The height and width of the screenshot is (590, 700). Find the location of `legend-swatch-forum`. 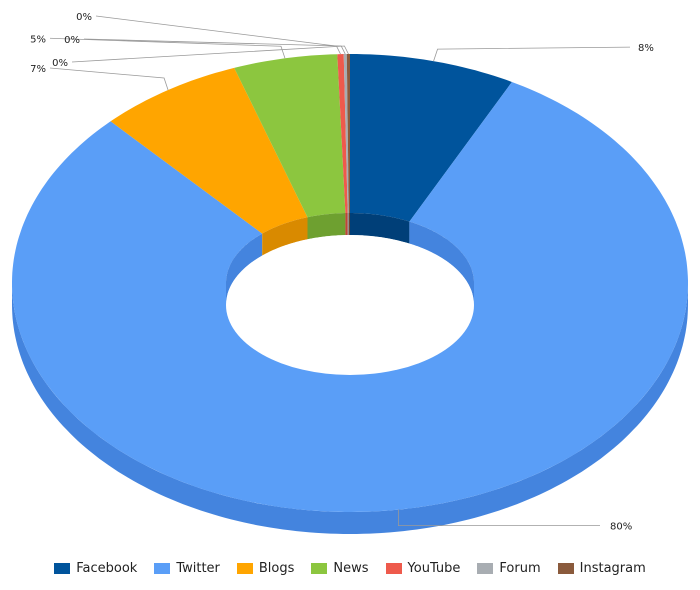

legend-swatch-forum is located at coordinates (485, 568).